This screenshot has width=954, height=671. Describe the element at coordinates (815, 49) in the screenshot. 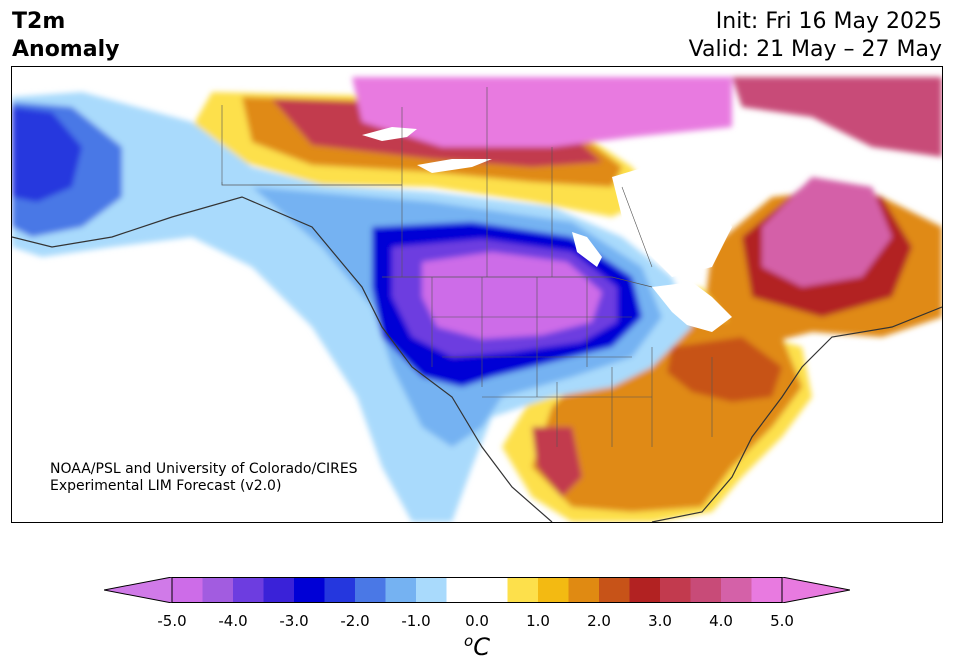

I see `valid-range: Valid: 21 May – 27 May` at that location.